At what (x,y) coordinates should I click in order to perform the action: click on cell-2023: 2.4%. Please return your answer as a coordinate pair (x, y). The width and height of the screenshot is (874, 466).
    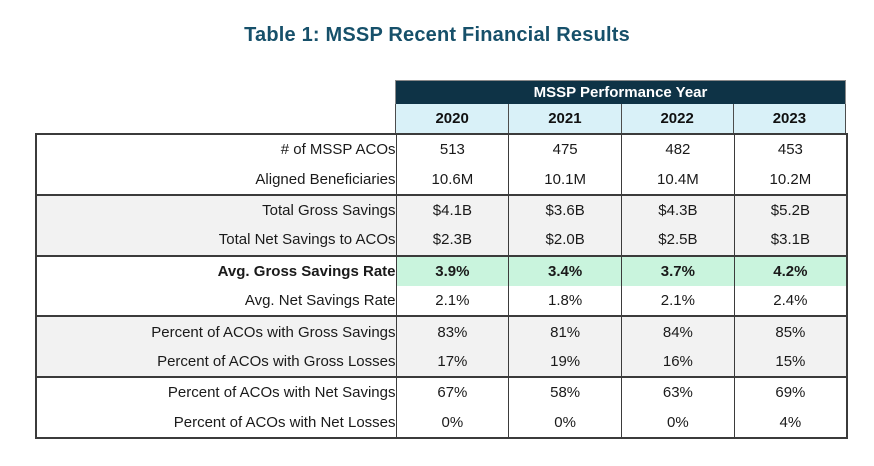
    Looking at the image, I should click on (790, 301).